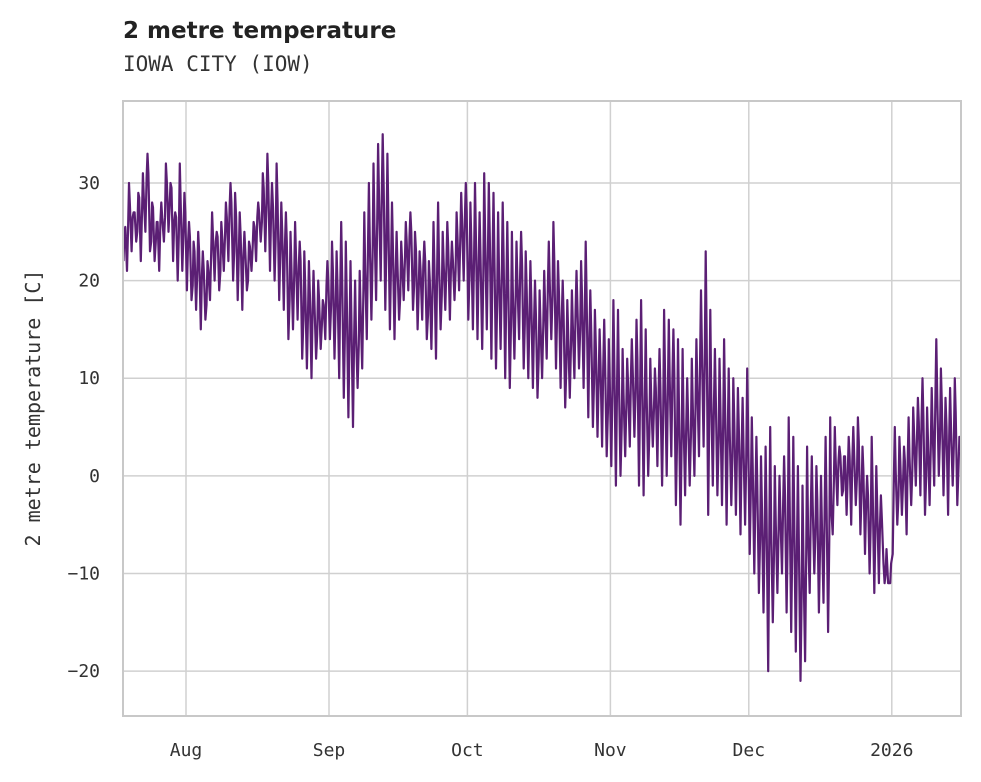  Describe the element at coordinates (467, 750) in the screenshot. I see `x-tick-label: Oct` at that location.